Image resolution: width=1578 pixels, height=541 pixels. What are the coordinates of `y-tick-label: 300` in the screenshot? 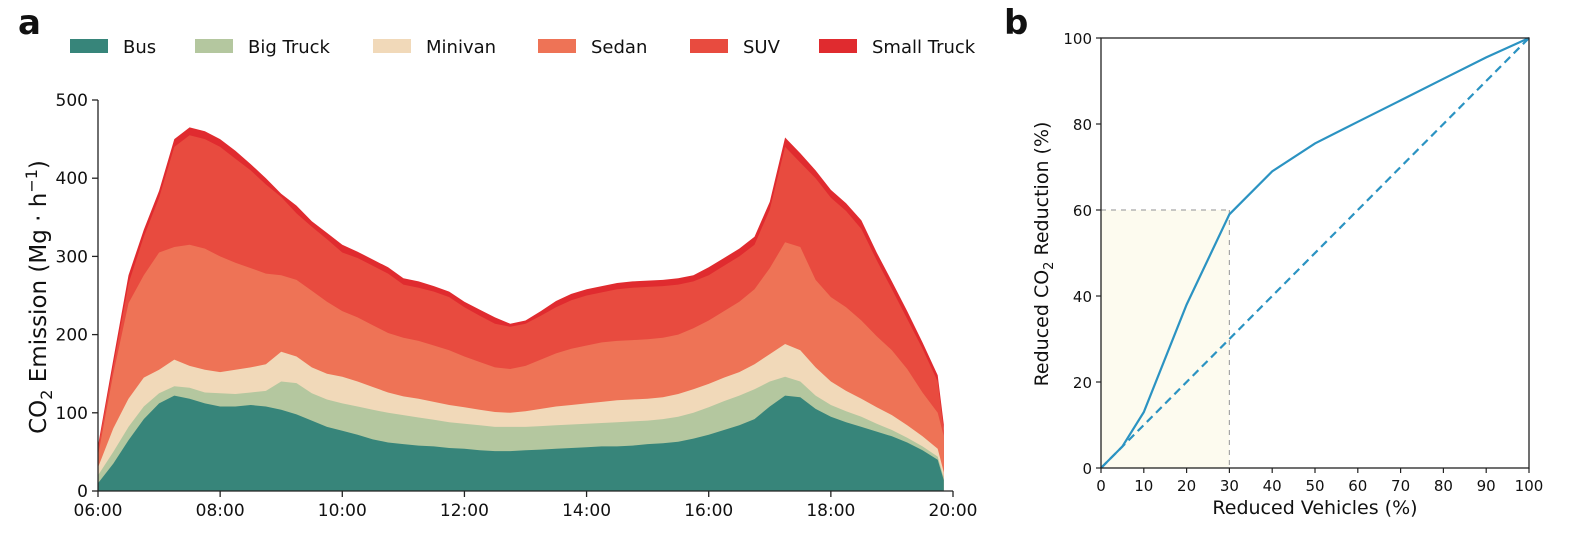 It's located at (72, 257).